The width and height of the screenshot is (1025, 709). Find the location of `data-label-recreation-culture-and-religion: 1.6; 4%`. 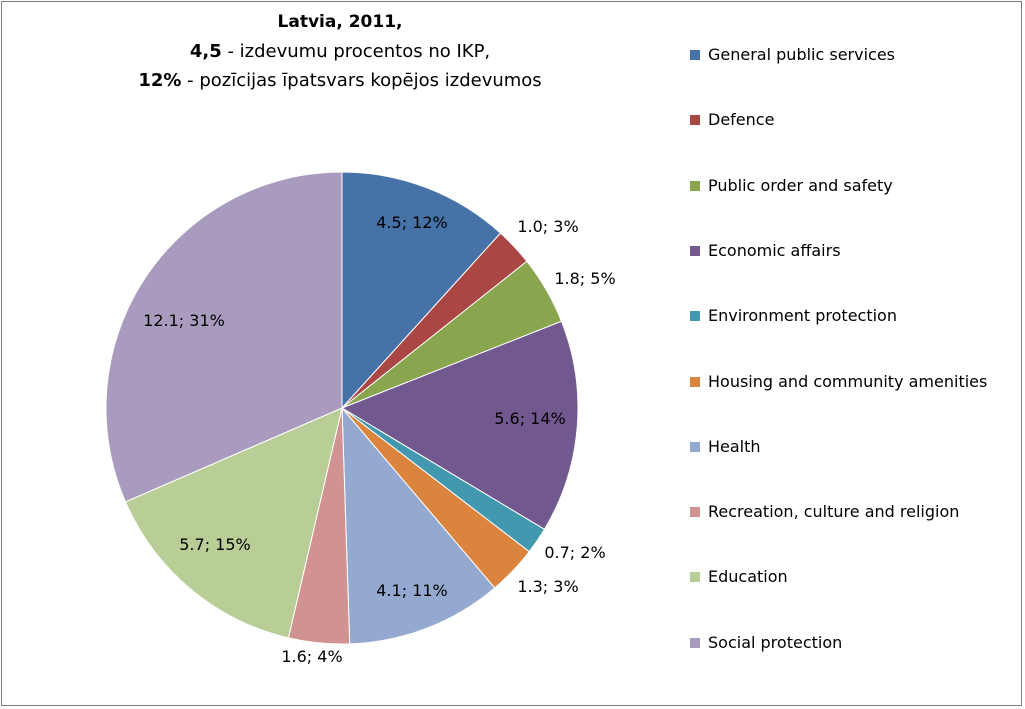

data-label-recreation-culture-and-religion: 1.6; 4% is located at coordinates (311, 656).